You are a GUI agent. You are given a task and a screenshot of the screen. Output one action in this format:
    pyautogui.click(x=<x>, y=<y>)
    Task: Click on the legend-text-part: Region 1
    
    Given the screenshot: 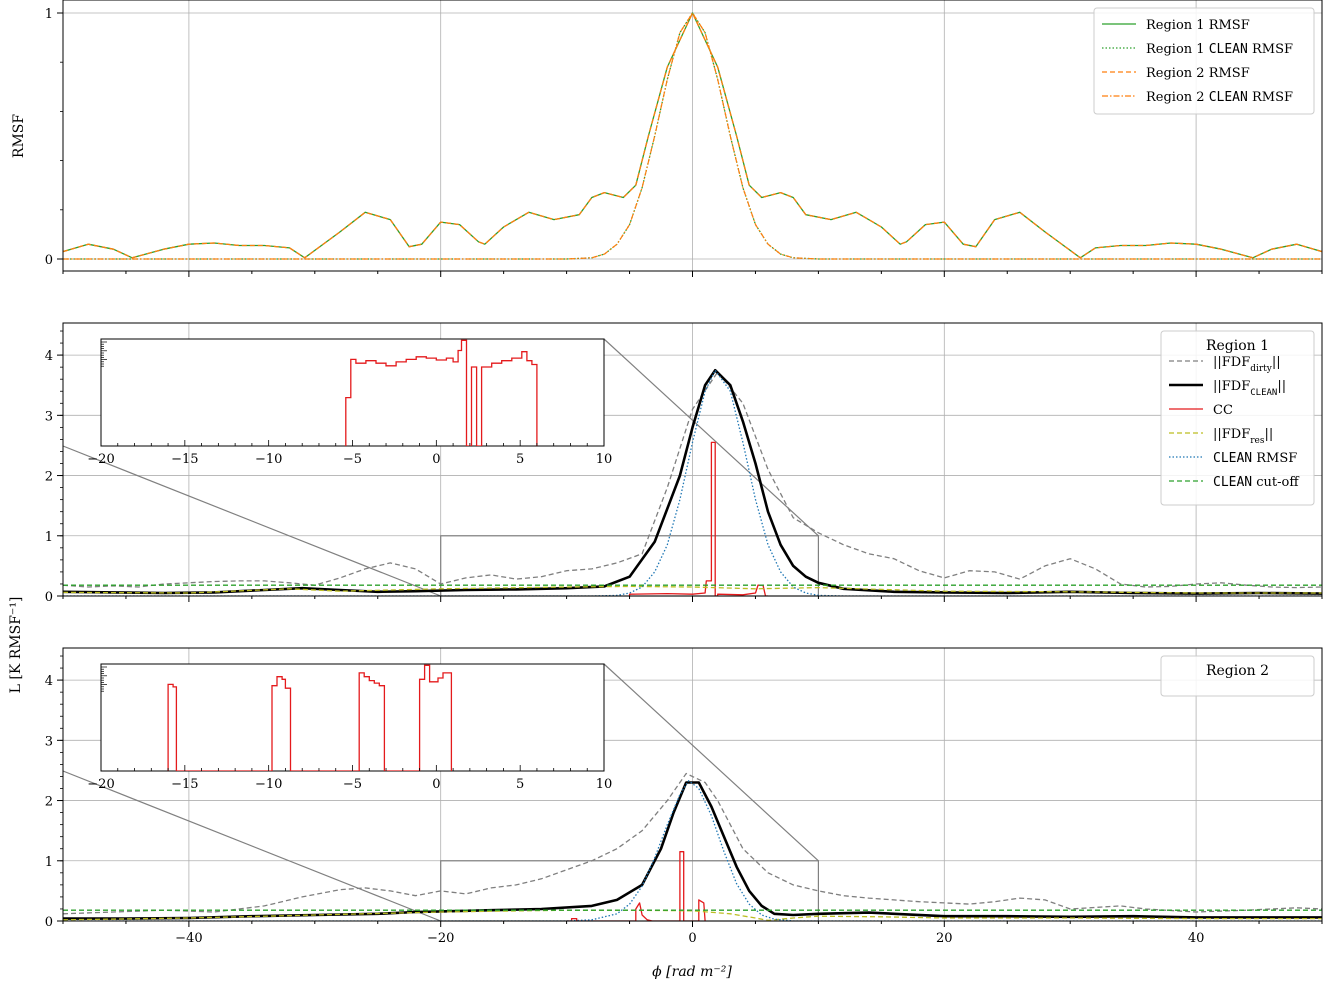 What is the action you would take?
    pyautogui.click(x=1177, y=49)
    